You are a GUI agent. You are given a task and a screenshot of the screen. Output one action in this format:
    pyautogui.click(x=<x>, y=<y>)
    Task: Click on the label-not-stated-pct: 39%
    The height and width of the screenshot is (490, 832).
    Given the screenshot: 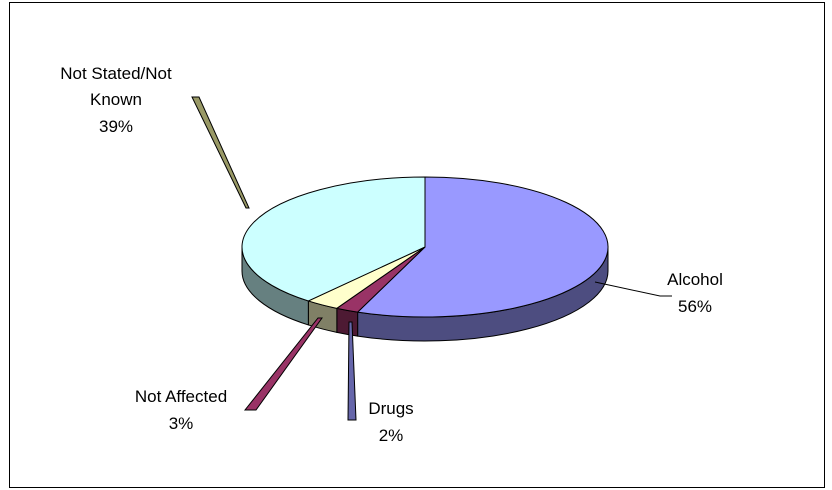 What is the action you would take?
    pyautogui.click(x=116, y=126)
    